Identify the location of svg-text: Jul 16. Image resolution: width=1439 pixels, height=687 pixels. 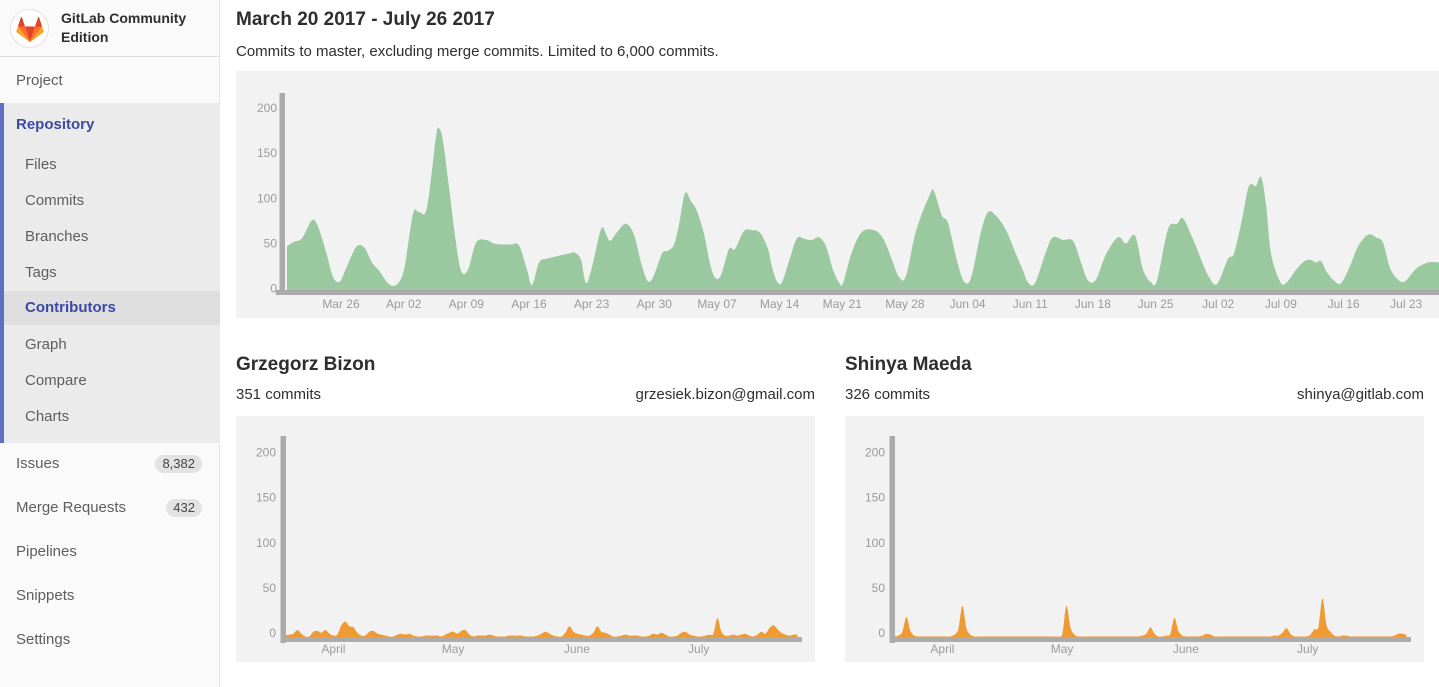
(1344, 304).